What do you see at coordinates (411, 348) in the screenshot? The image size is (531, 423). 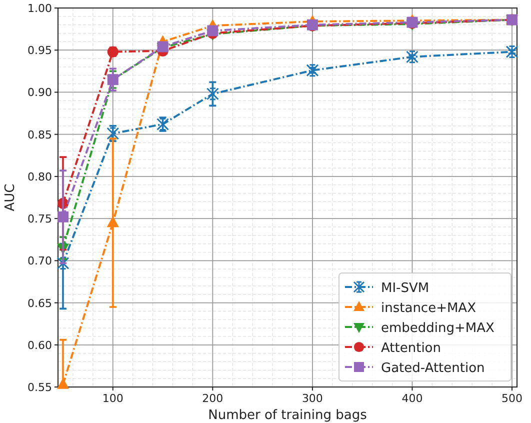 I see `legend-label: Attention` at bounding box center [411, 348].